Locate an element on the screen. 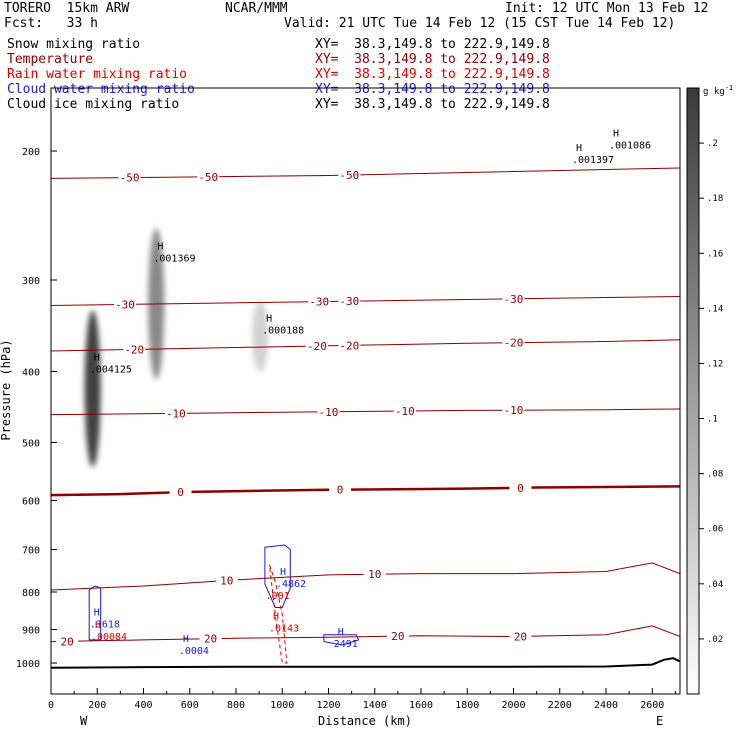 This screenshot has width=740, height=740. x-tick-label: 1400 is located at coordinates (375, 705).